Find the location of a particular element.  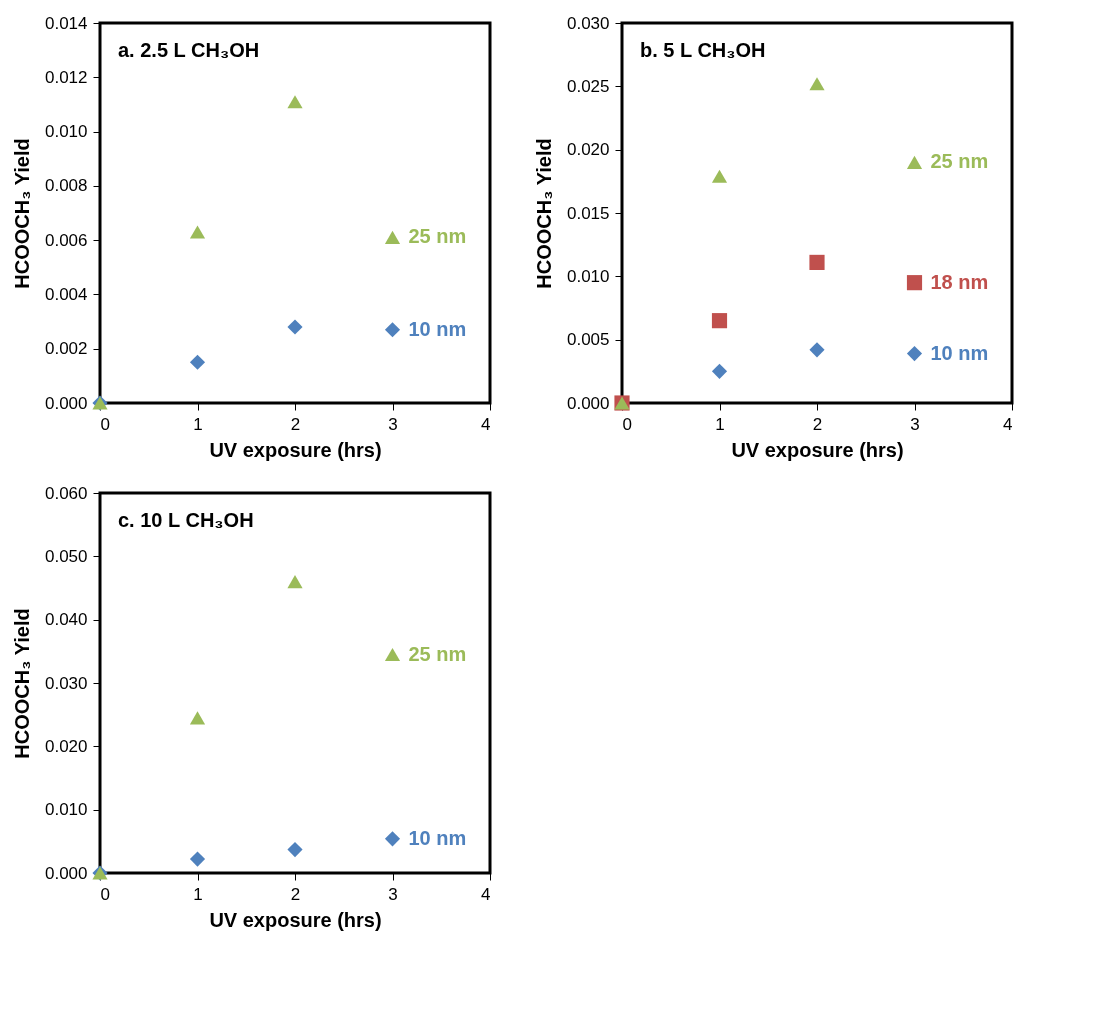

y-tick-label: 0.004 is located at coordinates (66, 294).